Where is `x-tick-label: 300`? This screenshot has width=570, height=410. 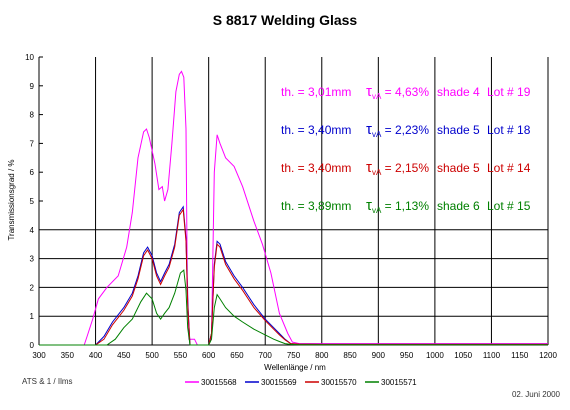
x-tick-label: 300 is located at coordinates (39, 355).